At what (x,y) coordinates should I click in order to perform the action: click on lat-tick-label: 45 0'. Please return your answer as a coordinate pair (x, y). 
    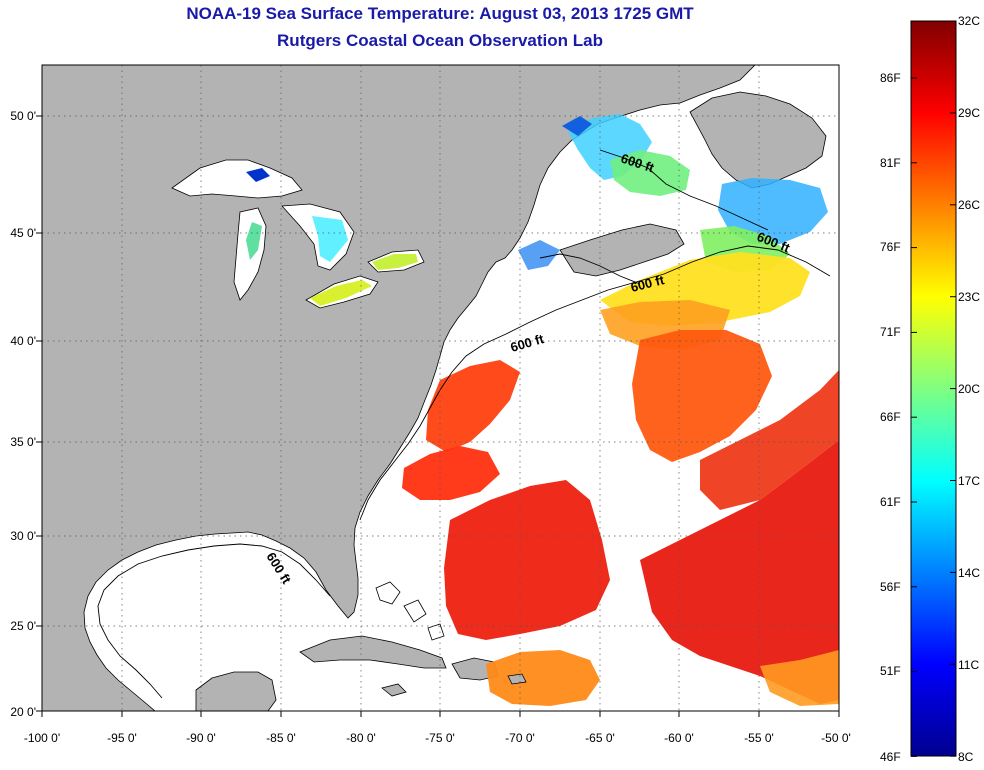
    Looking at the image, I should click on (23, 233).